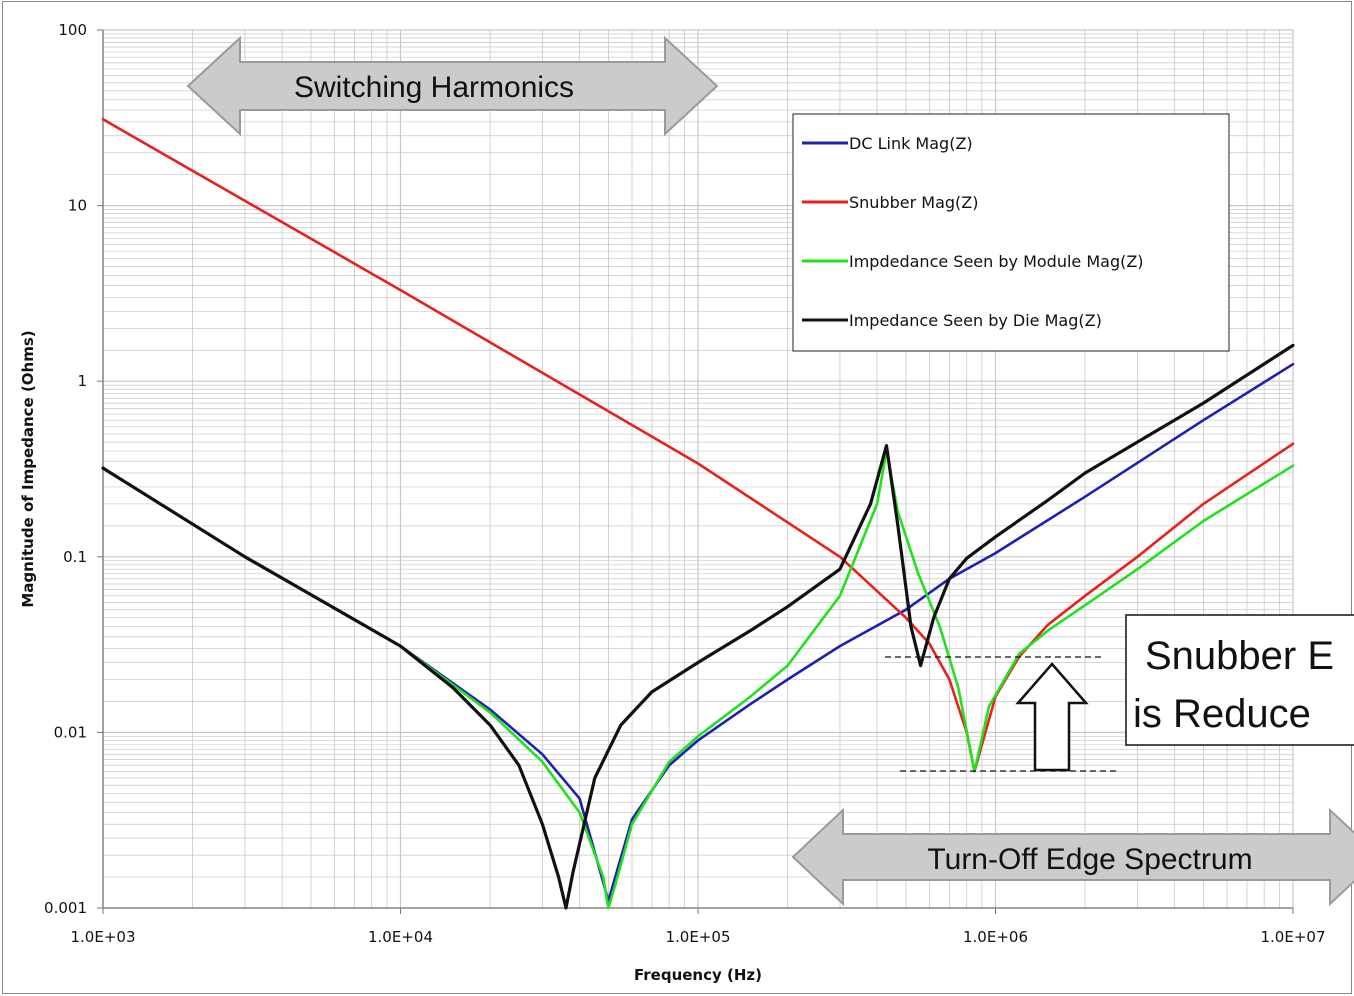 Image resolution: width=1354 pixels, height=996 pixels. I want to click on turn-off-edge-arrow: Turn-Off Edge Spectrum, so click(1072, 857).